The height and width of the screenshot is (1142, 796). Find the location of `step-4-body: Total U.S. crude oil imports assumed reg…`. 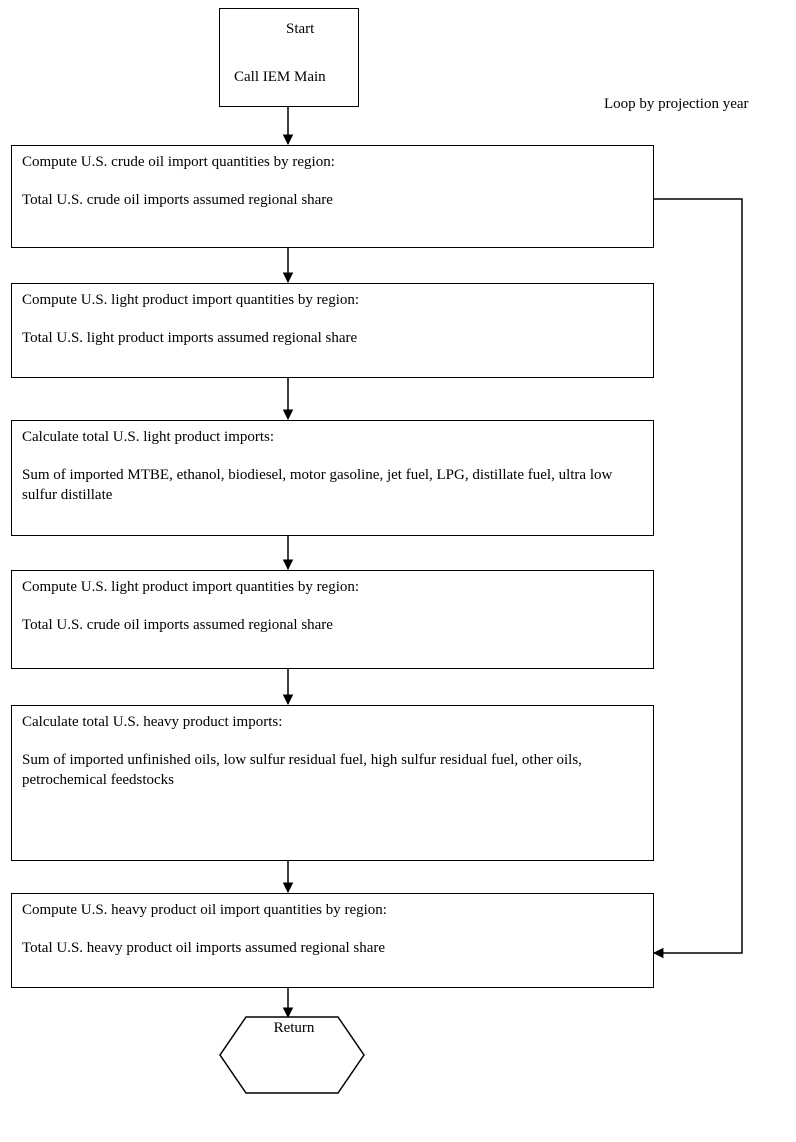

step-4-body: Total U.S. crude oil imports assumed reg… is located at coordinates (177, 625).